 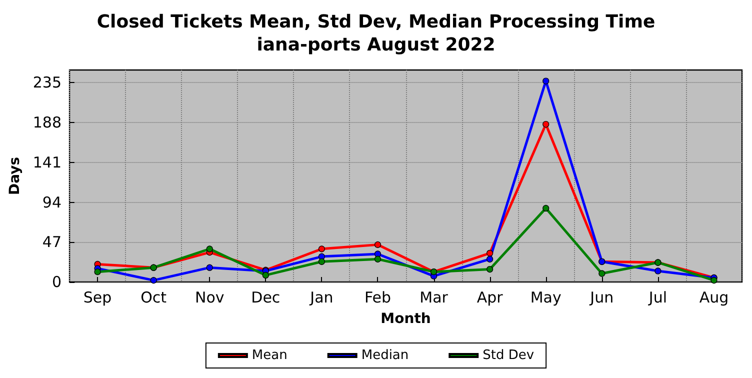 What do you see at coordinates (321, 297) in the screenshot?
I see `x-tick-label: Jan` at bounding box center [321, 297].